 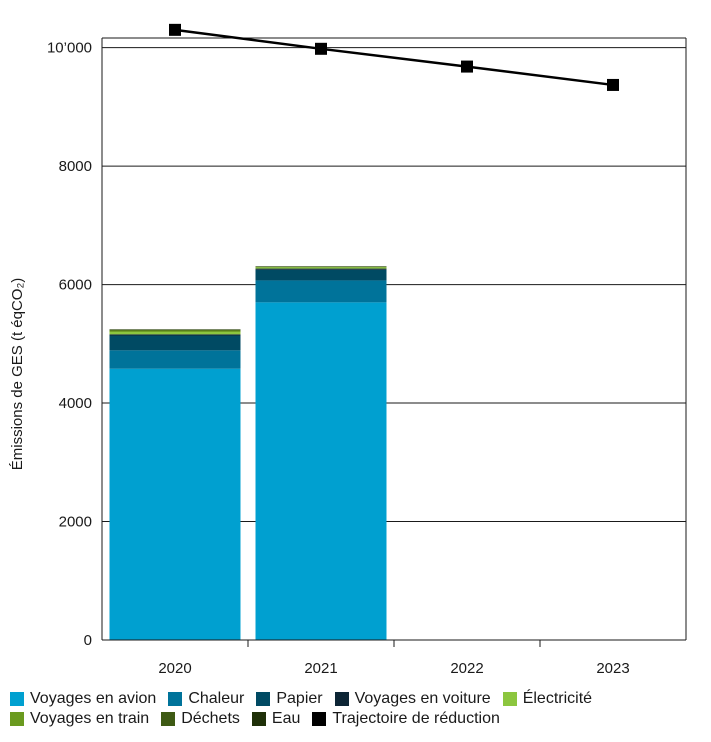 What do you see at coordinates (69, 344) in the screenshot?
I see `y-tick-labels: 0 2000 4000 6000 8000 10’000` at bounding box center [69, 344].